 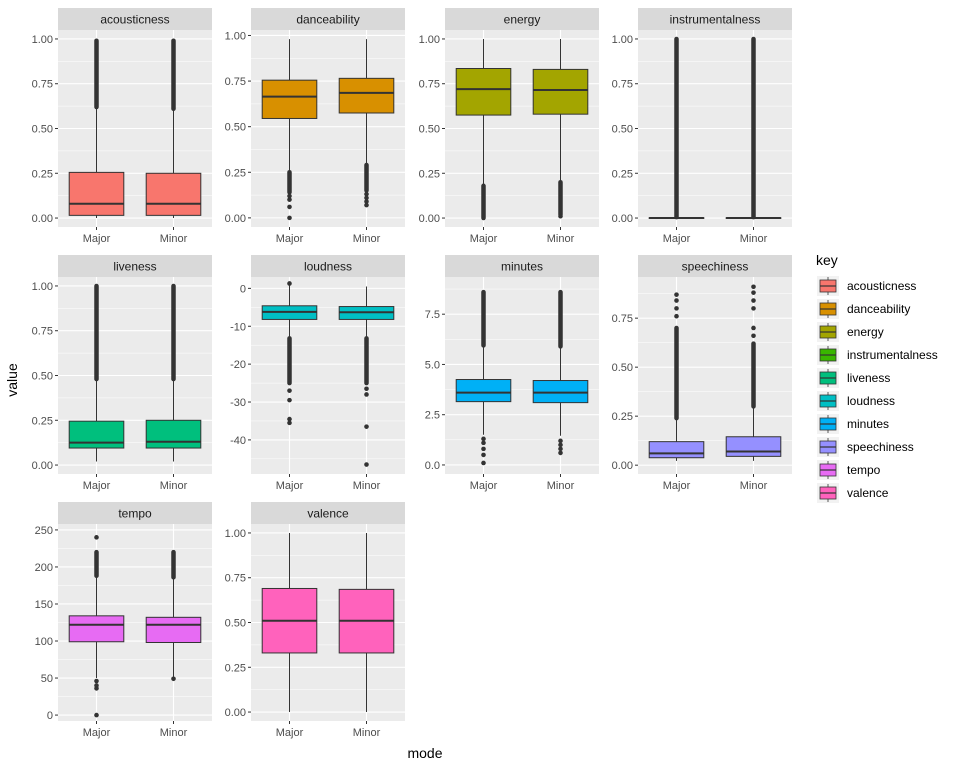 What do you see at coordinates (560, 372) in the screenshot?
I see `box-minutes-minor` at bounding box center [560, 372].